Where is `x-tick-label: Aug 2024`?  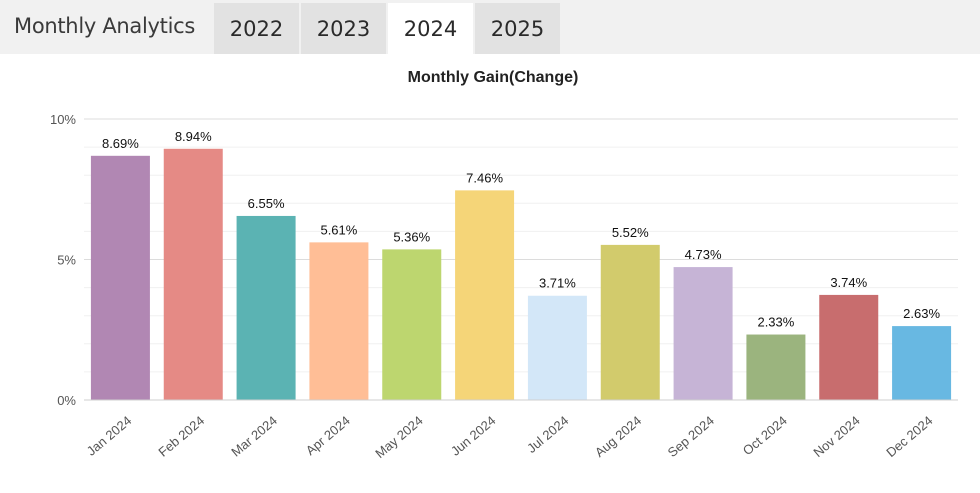
x-tick-label: Aug 2024 is located at coordinates (618, 436).